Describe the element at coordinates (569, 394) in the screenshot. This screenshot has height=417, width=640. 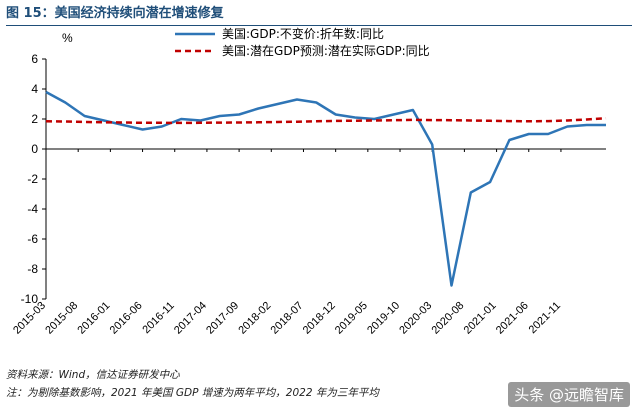
I see `watermark: 头条 @远瞻智库` at that location.